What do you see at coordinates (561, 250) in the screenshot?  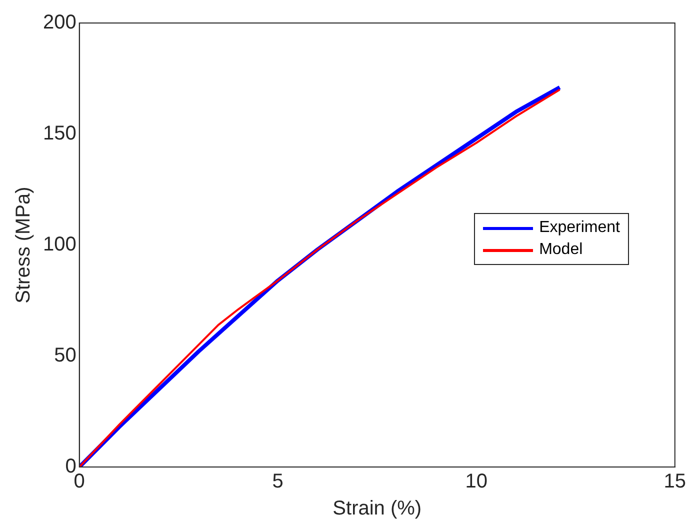 I see `legend-label: Model` at bounding box center [561, 250].